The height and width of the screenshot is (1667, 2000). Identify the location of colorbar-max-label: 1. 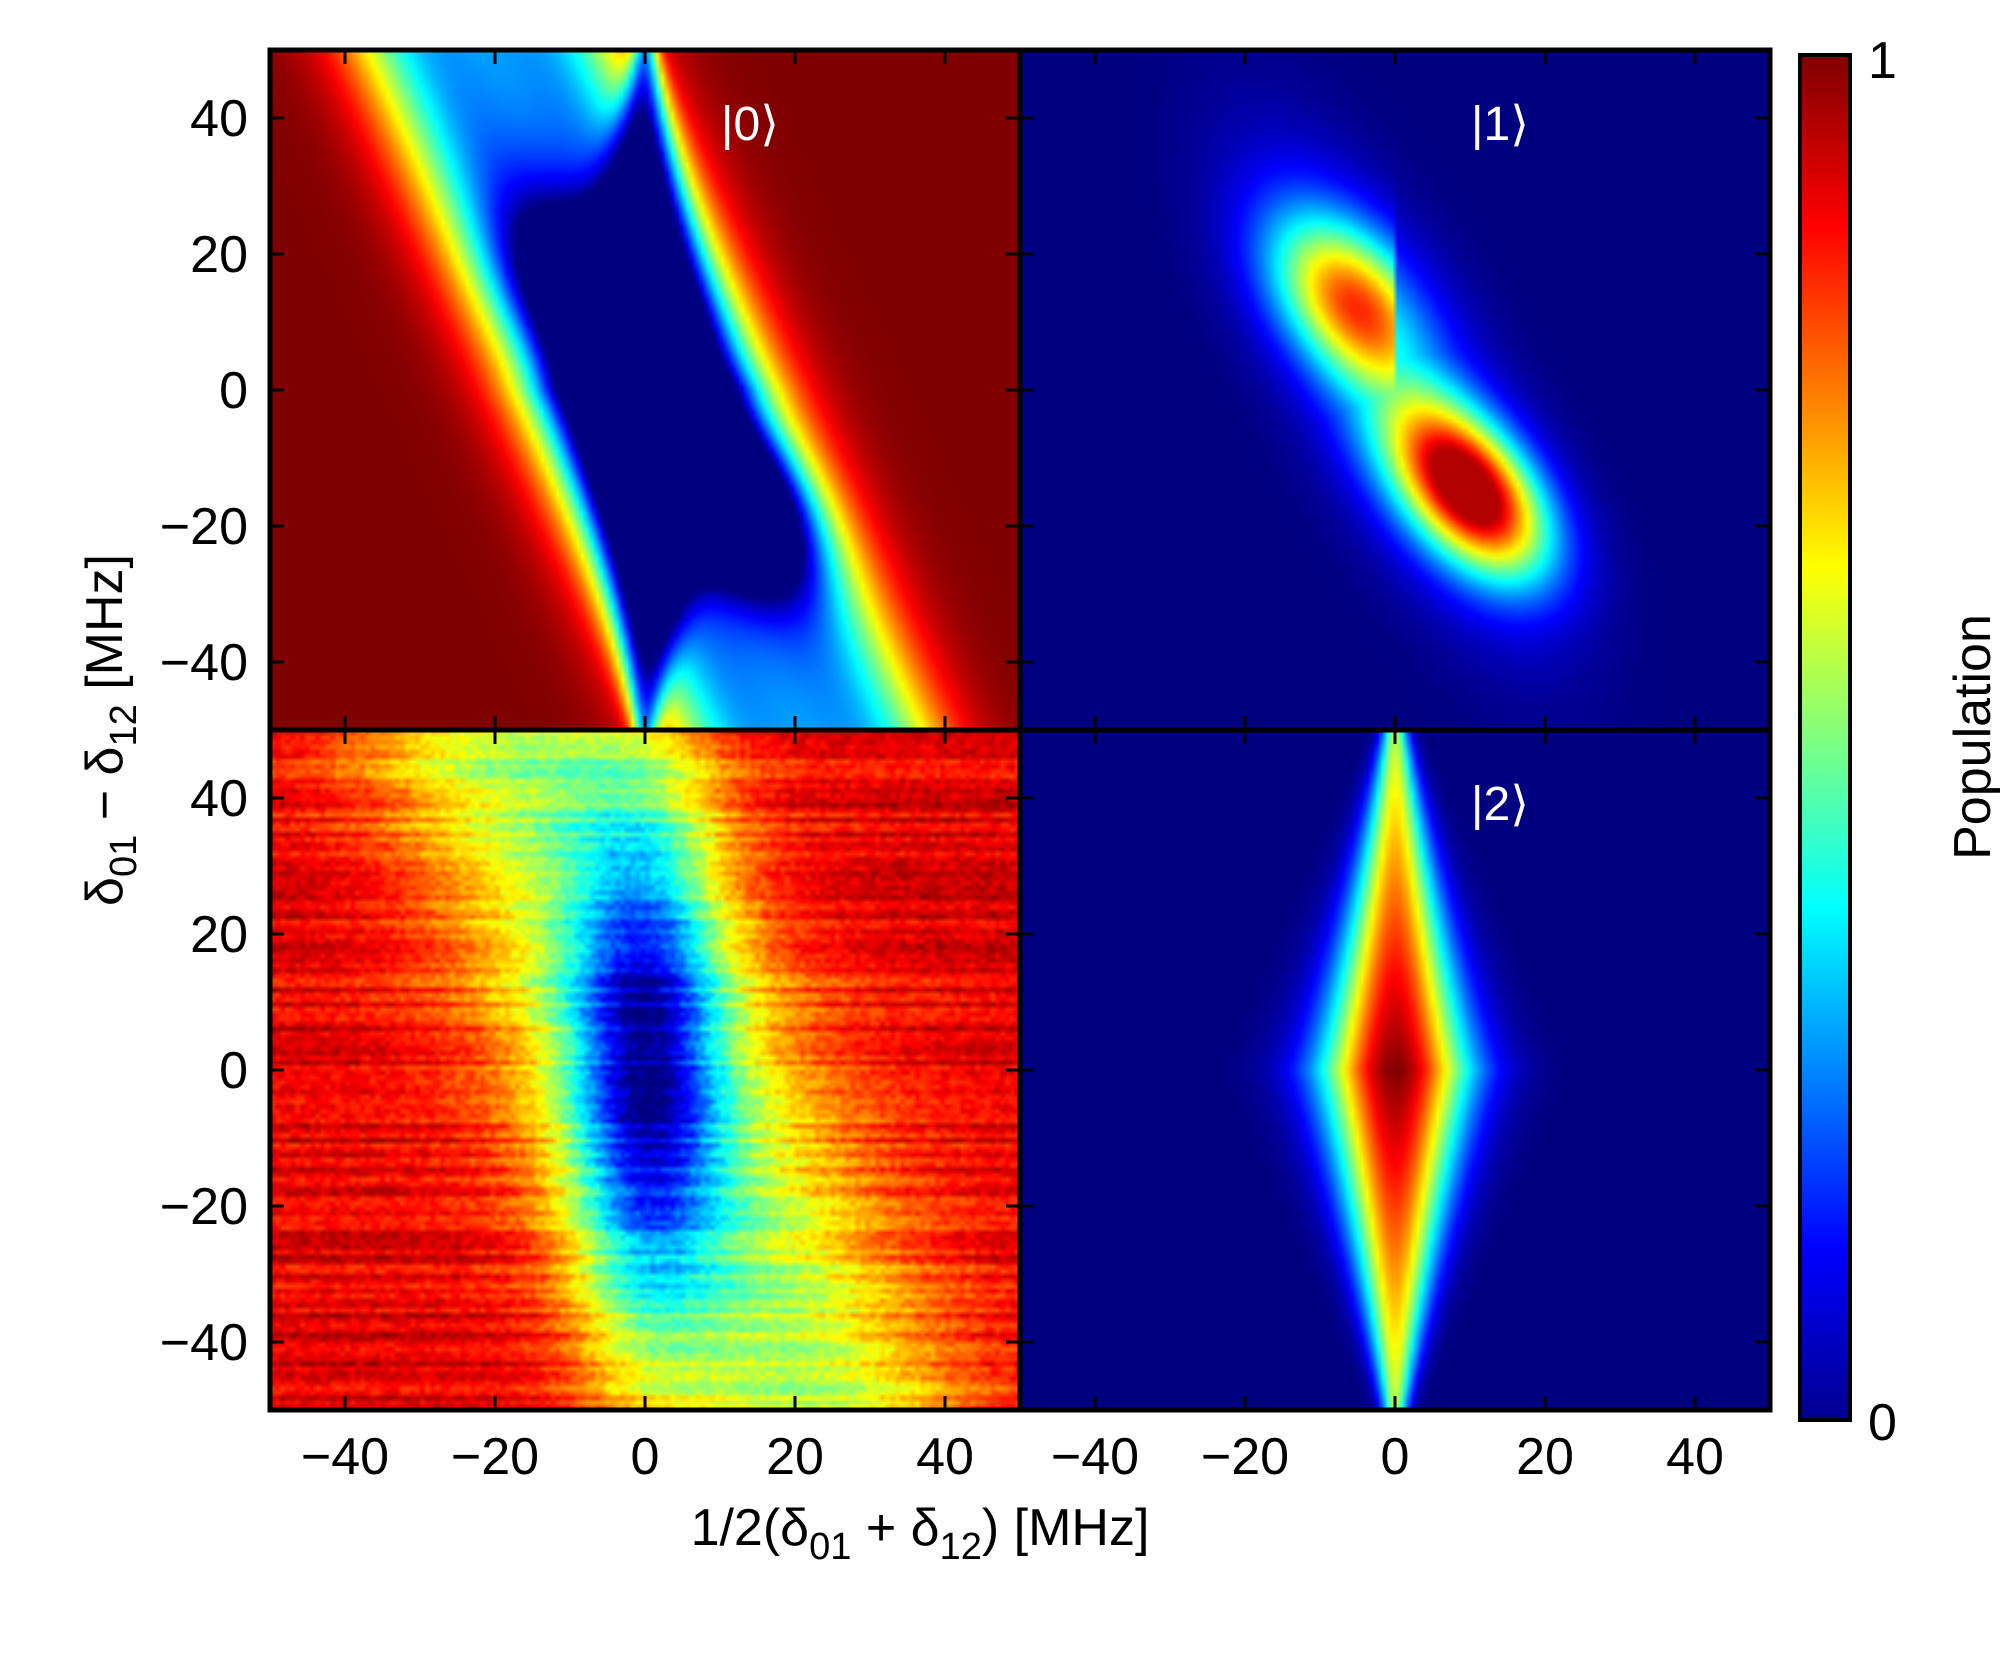
(1882, 61).